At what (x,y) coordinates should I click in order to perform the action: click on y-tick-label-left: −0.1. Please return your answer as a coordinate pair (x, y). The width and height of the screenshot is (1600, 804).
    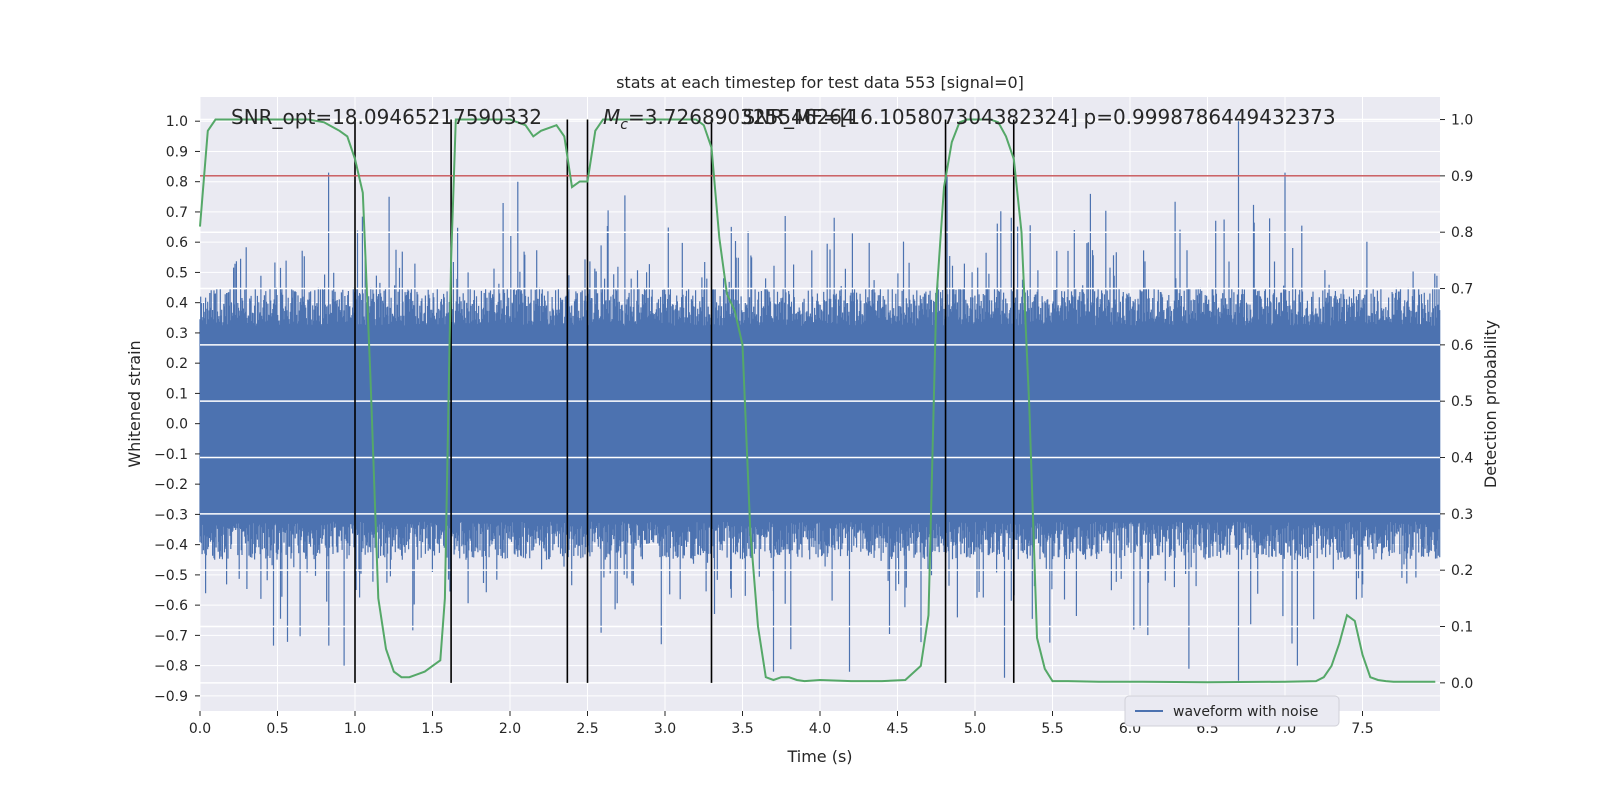
    Looking at the image, I should click on (171, 455).